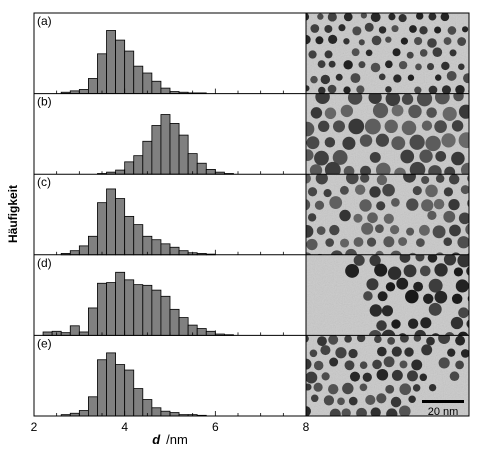 Image resolution: width=489 pixels, height=453 pixels. I want to click on panel-label: (d), so click(44, 263).